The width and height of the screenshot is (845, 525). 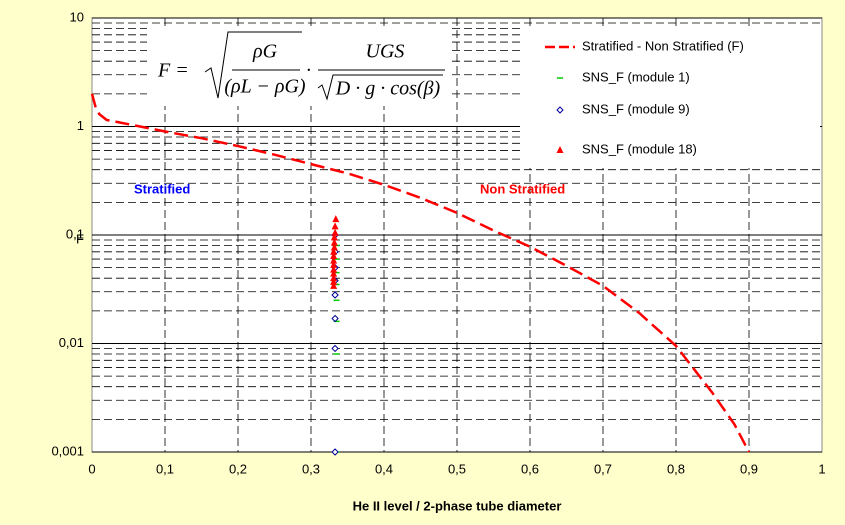 What do you see at coordinates (162, 188) in the screenshot?
I see `annotation: Stratified` at bounding box center [162, 188].